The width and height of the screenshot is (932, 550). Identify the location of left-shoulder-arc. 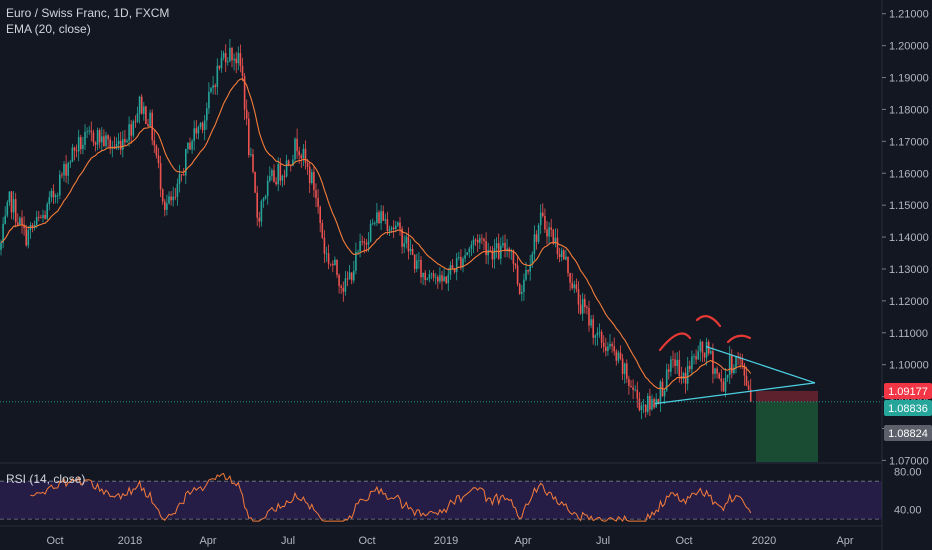
(675, 342).